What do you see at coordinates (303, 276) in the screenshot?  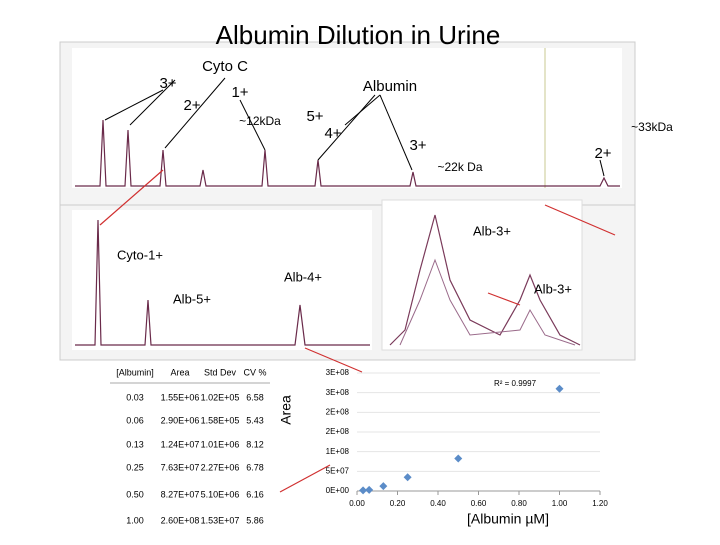 I see `spectrum-label: Alb-4+` at bounding box center [303, 276].